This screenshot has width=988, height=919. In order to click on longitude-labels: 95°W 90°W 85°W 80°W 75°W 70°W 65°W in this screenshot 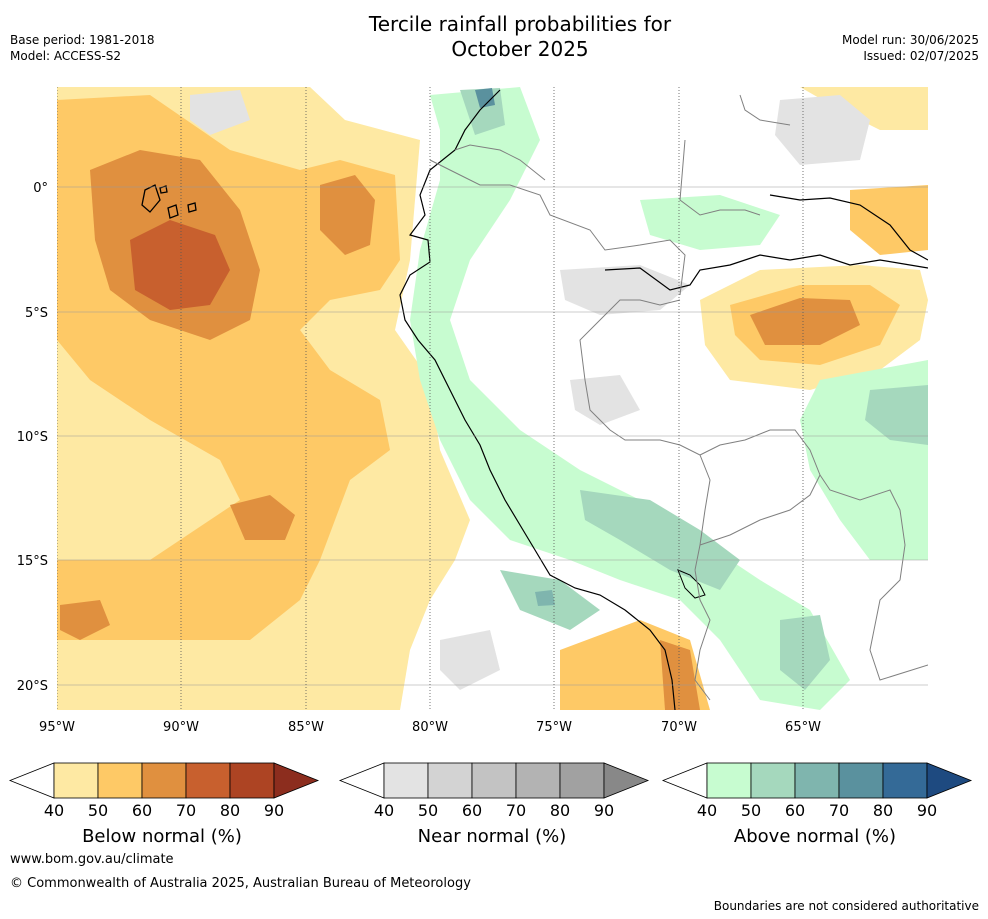, I will do `click(430, 727)`.